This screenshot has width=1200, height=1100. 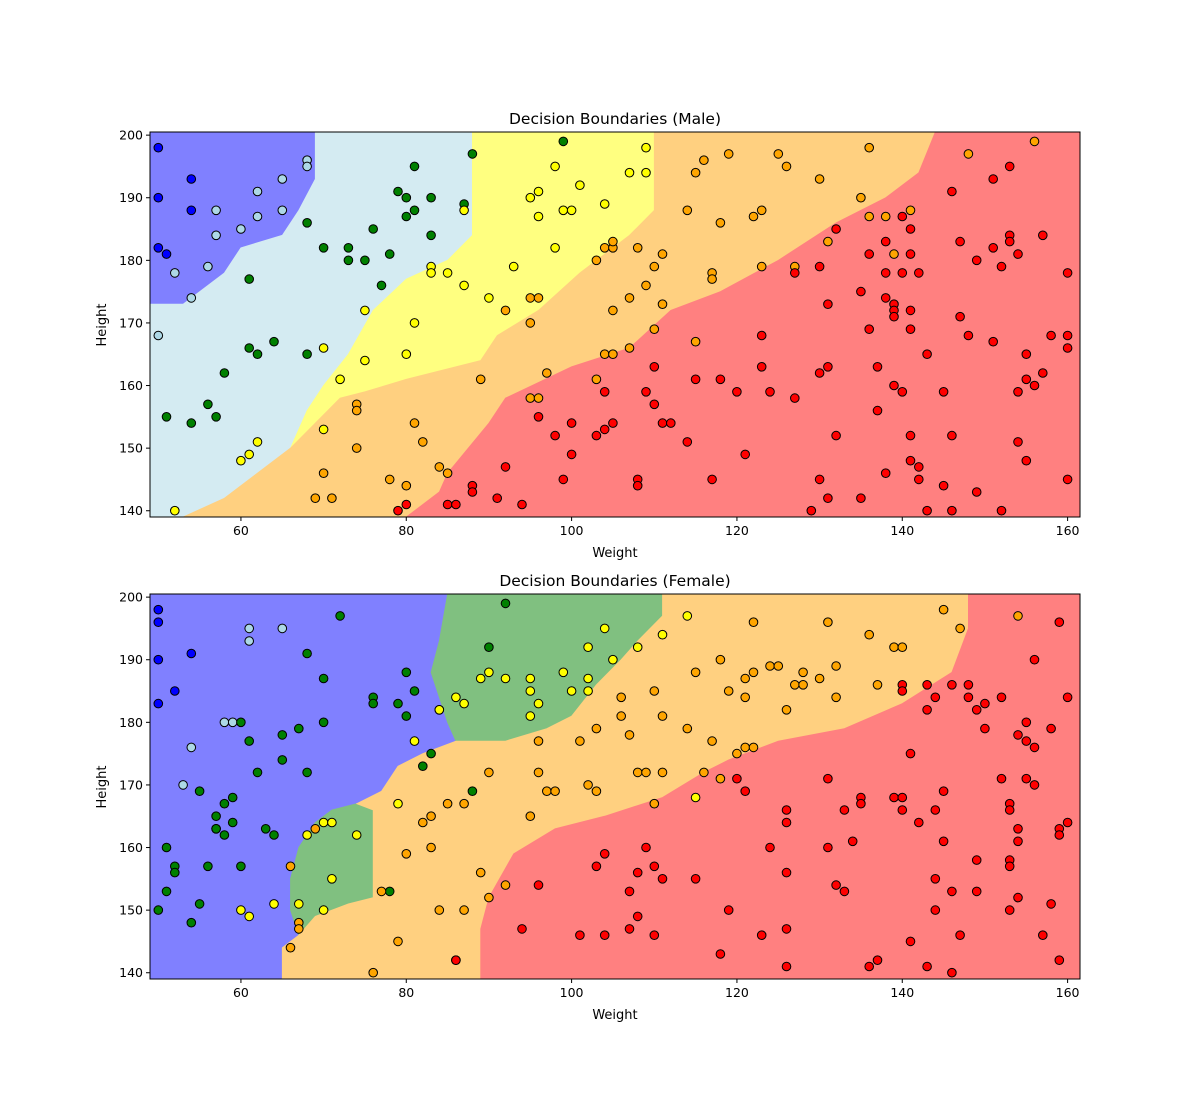 What do you see at coordinates (902, 992) in the screenshot?
I see `female-x-tick-label: 140` at bounding box center [902, 992].